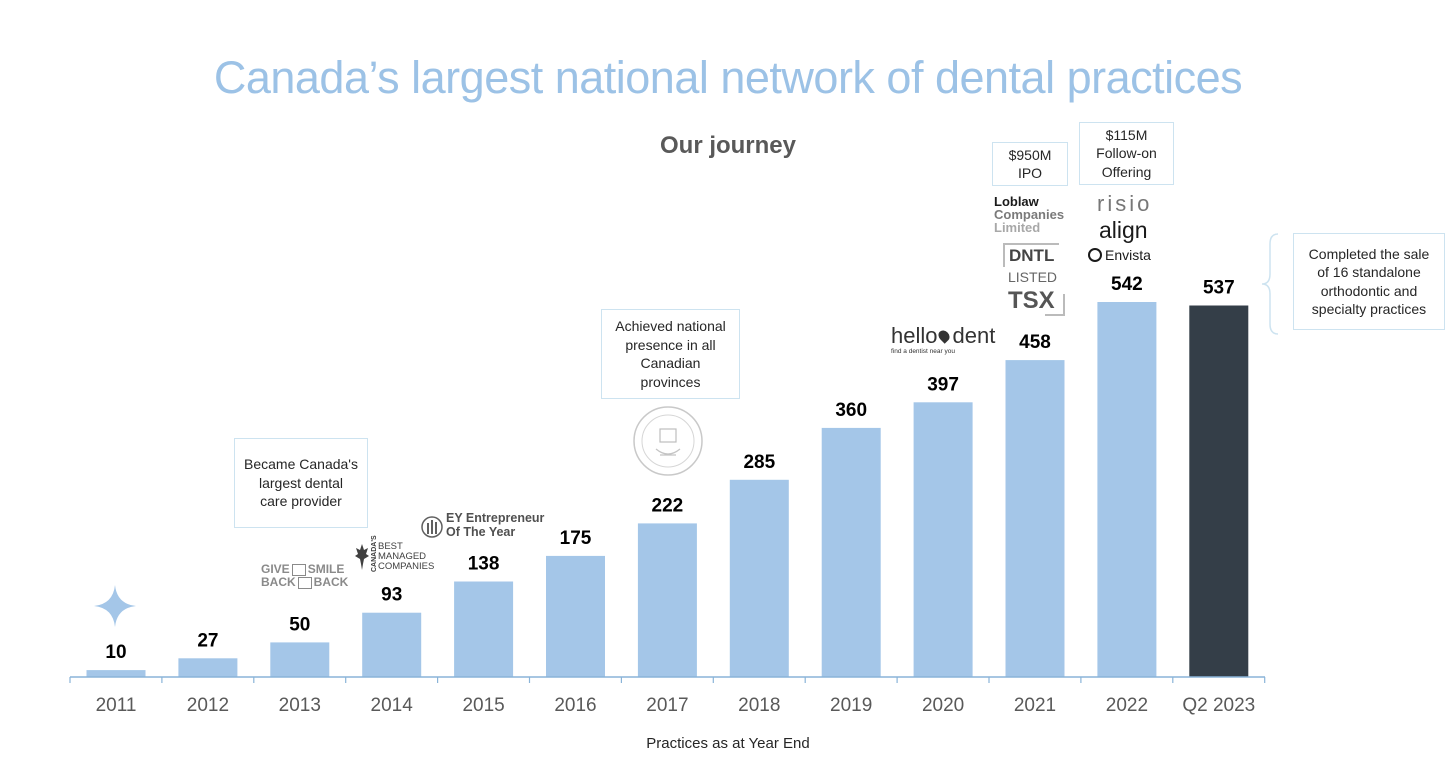  I want to click on x-tick-label: 2018, so click(759, 705).